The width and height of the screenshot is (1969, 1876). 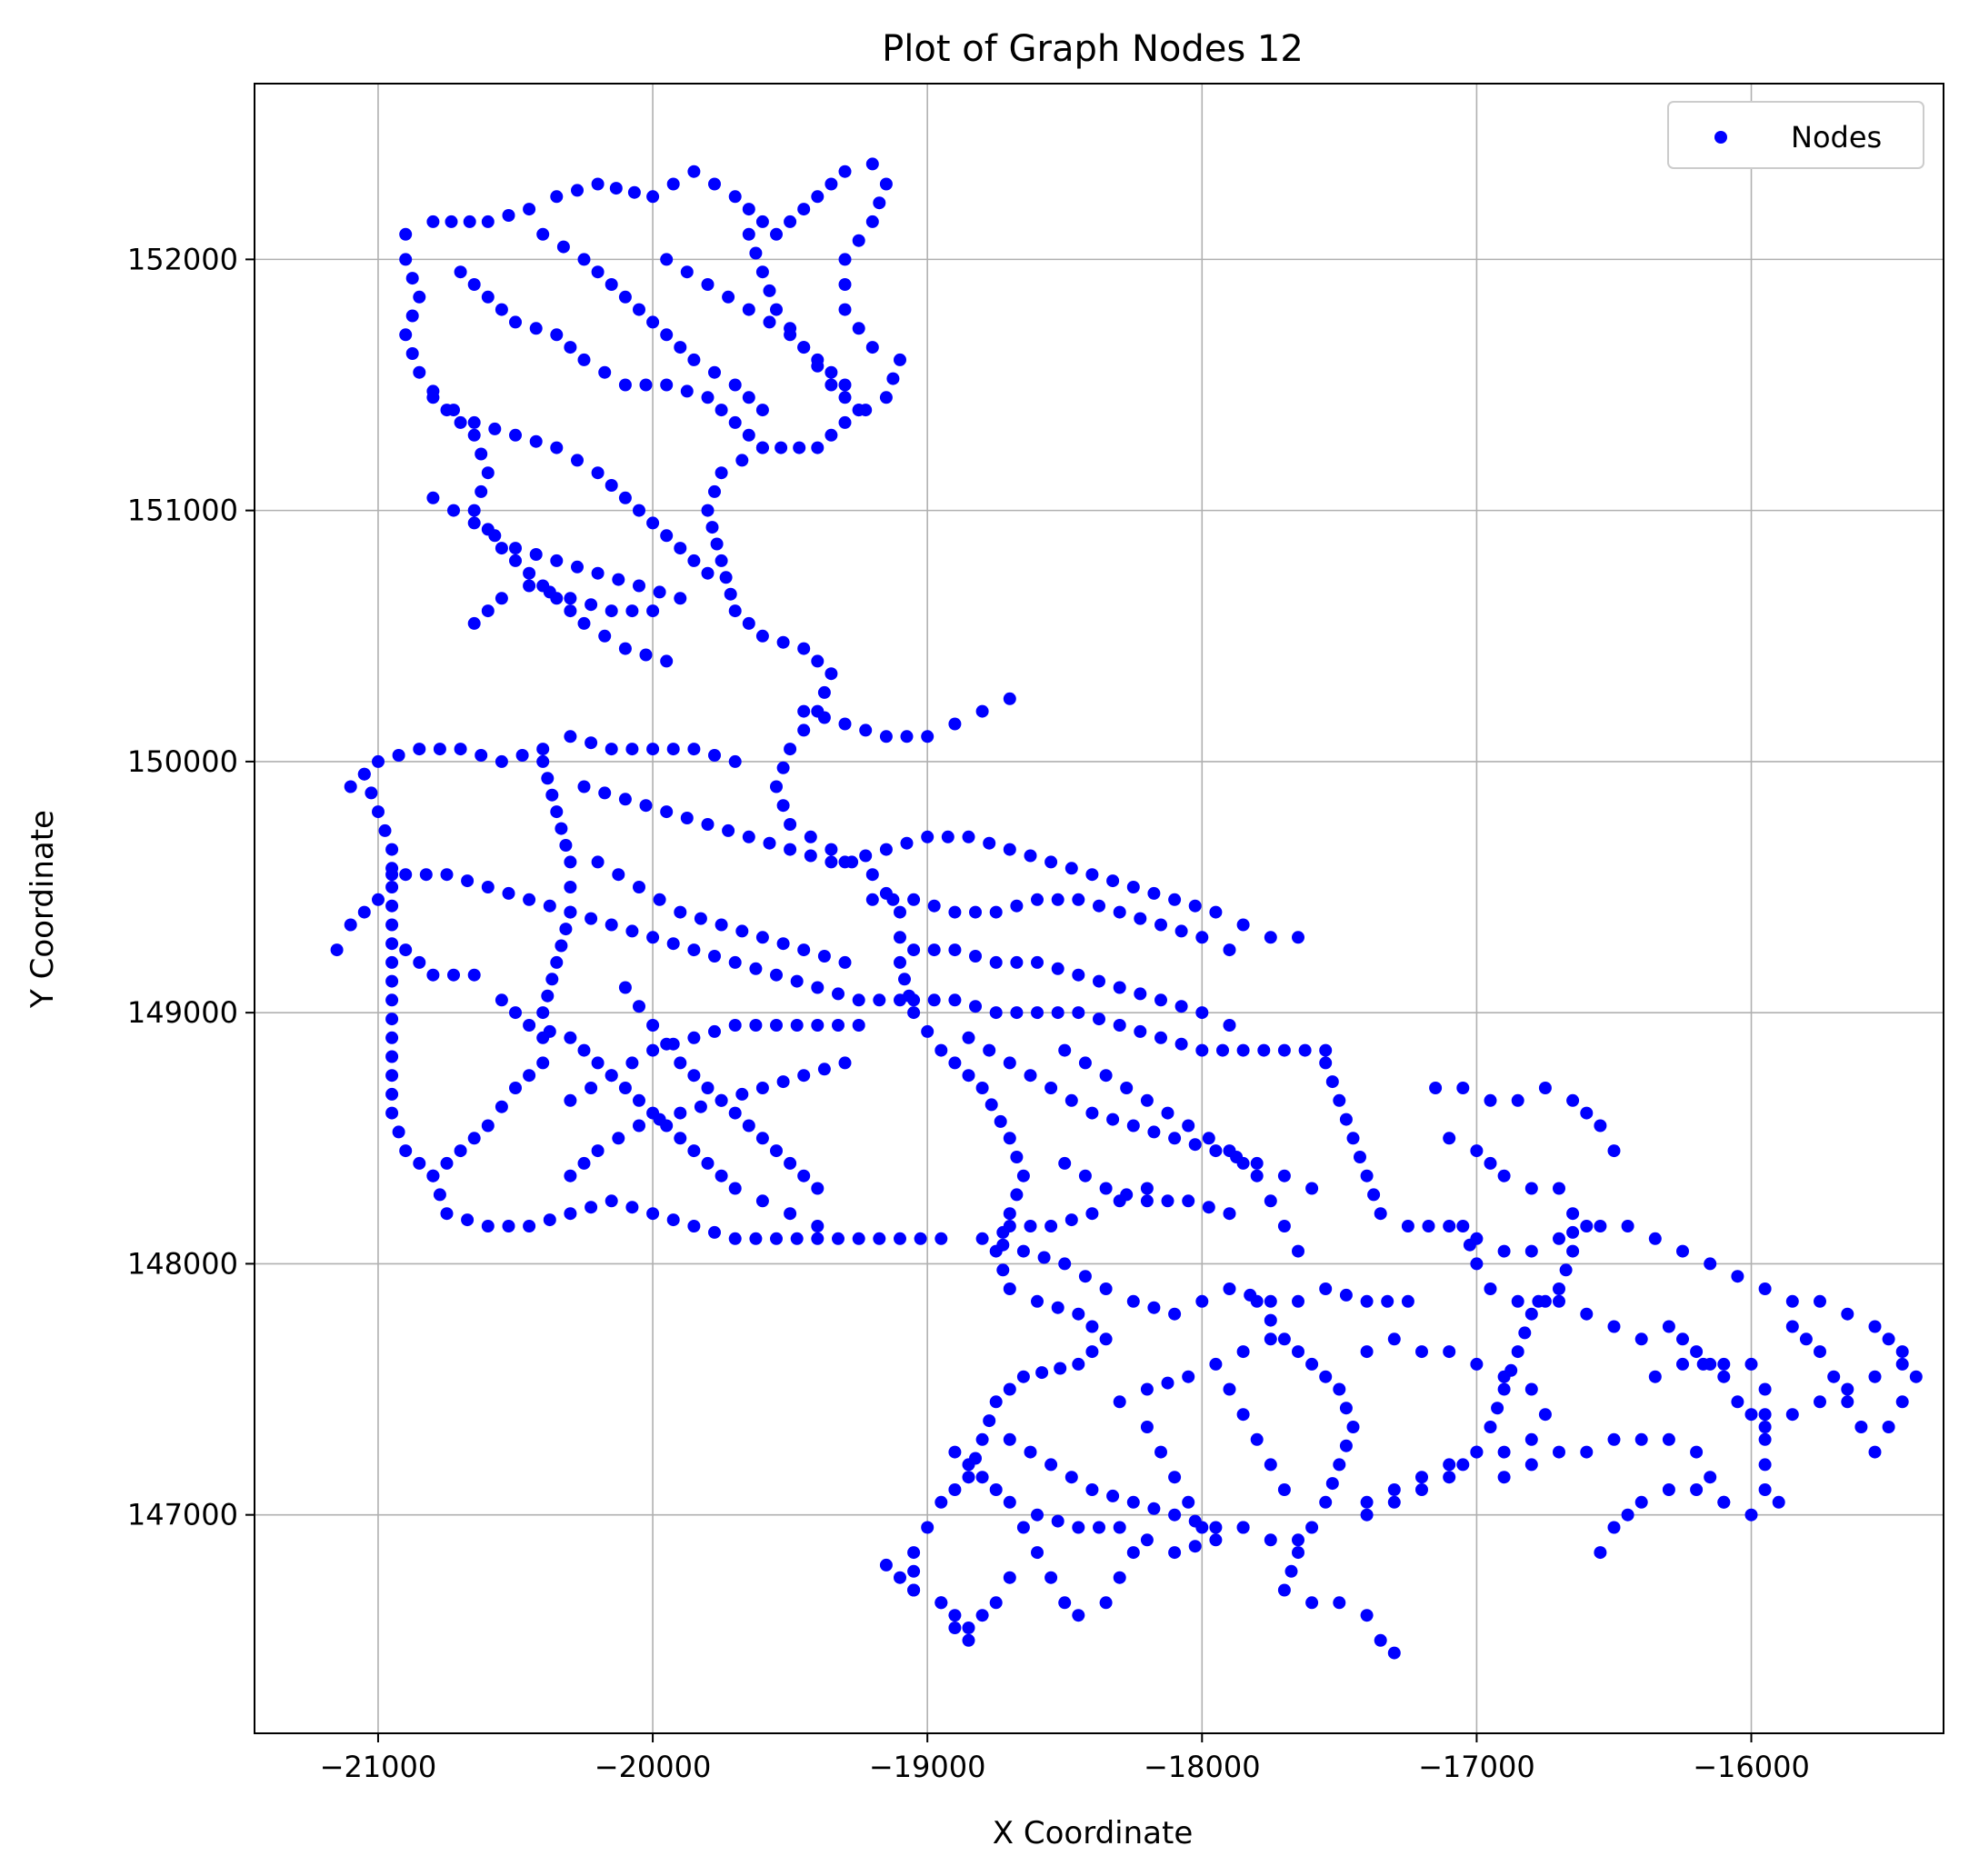 I want to click on x-tick-label: −21000, so click(x=378, y=1767).